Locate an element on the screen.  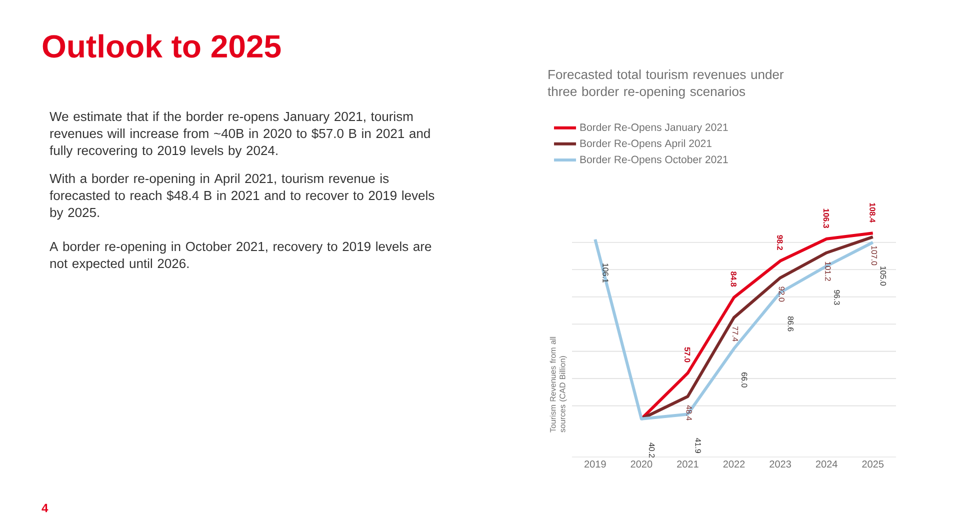
legend-label: Border Re-Opens January 2021 is located at coordinates (654, 128).